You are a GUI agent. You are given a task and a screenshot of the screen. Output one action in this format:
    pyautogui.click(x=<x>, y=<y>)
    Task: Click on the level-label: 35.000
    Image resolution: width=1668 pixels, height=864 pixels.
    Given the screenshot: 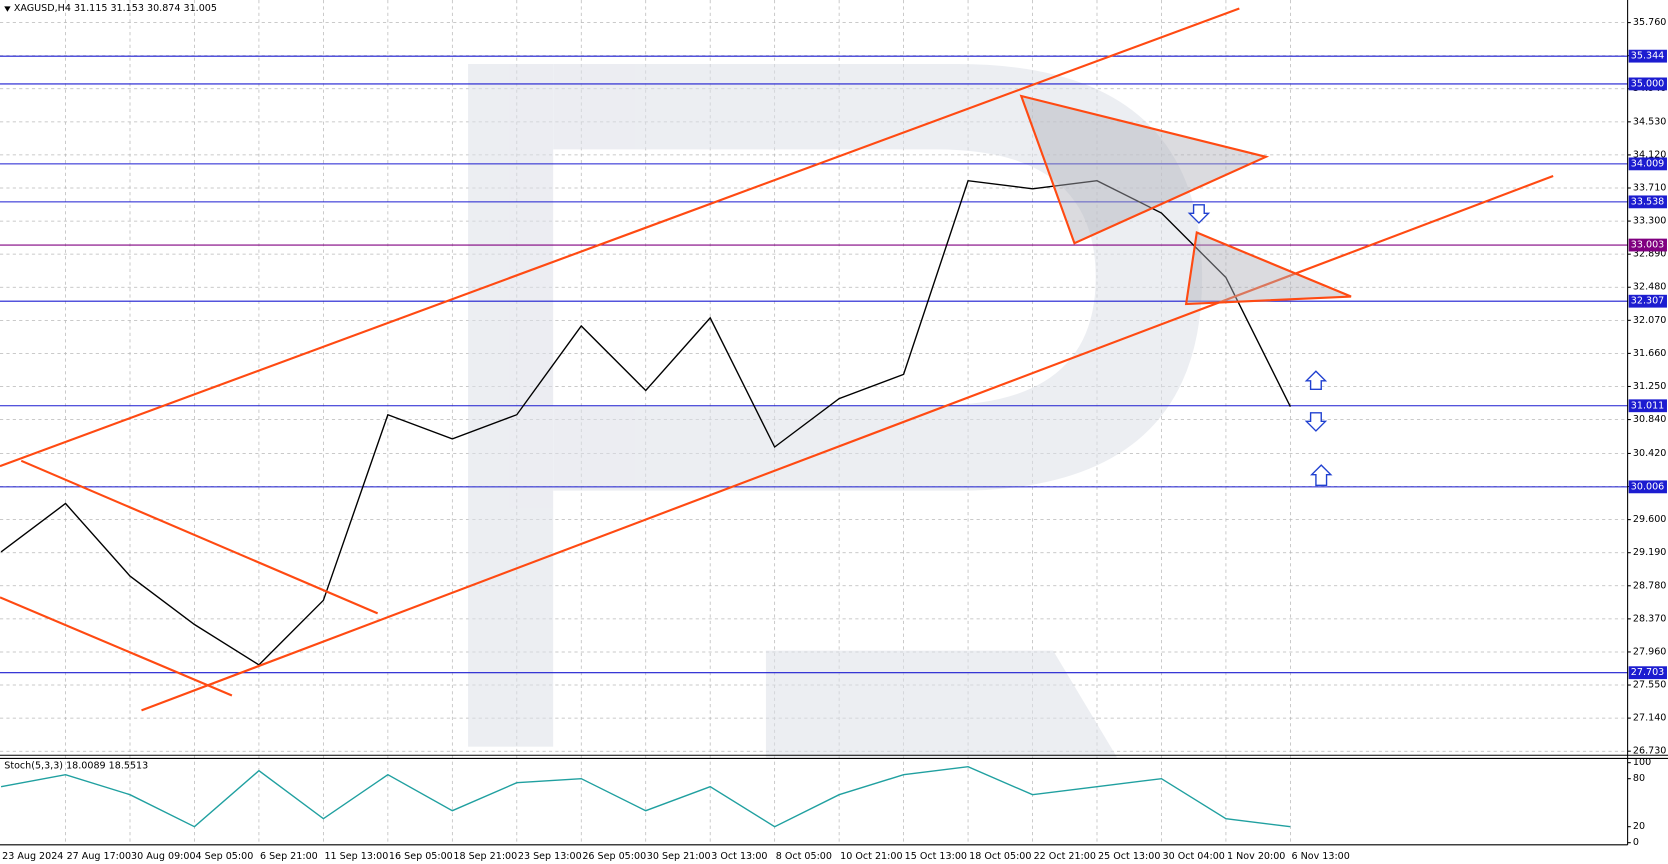 What is the action you would take?
    pyautogui.click(x=1647, y=83)
    